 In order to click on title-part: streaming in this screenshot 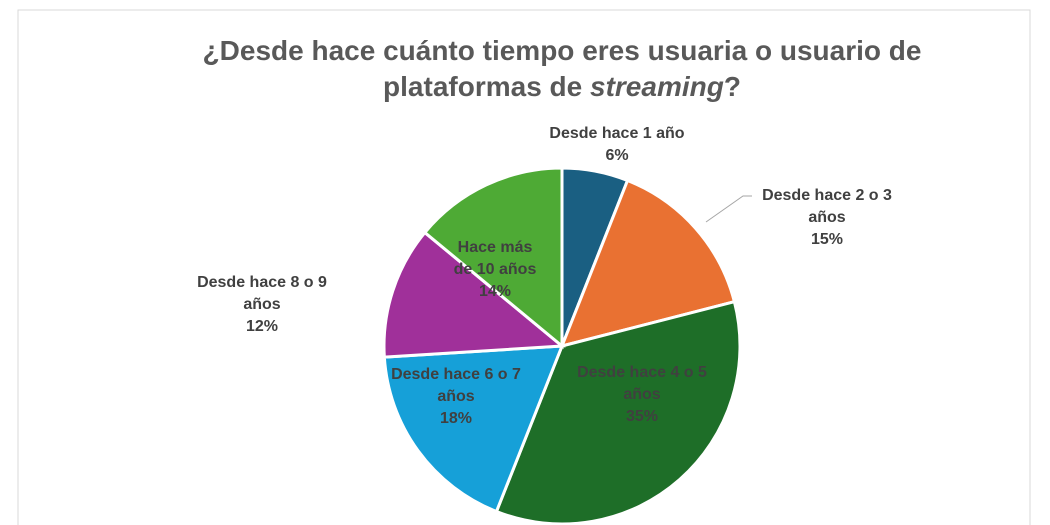, I will do `click(657, 86)`.